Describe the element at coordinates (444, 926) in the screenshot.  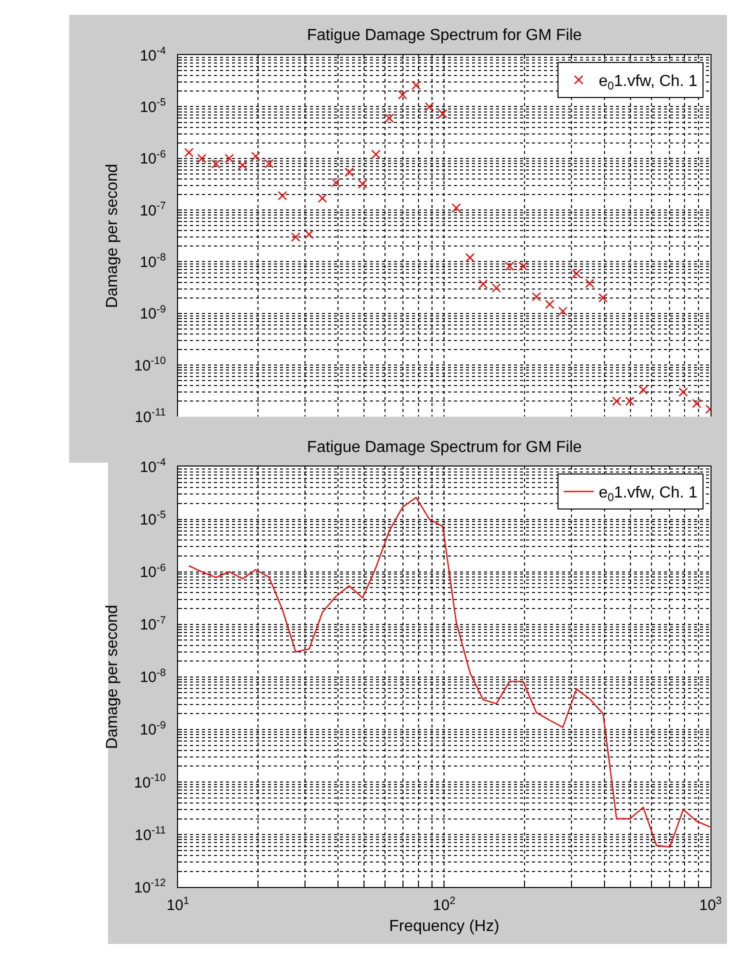
I see `x-axis-title: Frequency (Hz)` at that location.